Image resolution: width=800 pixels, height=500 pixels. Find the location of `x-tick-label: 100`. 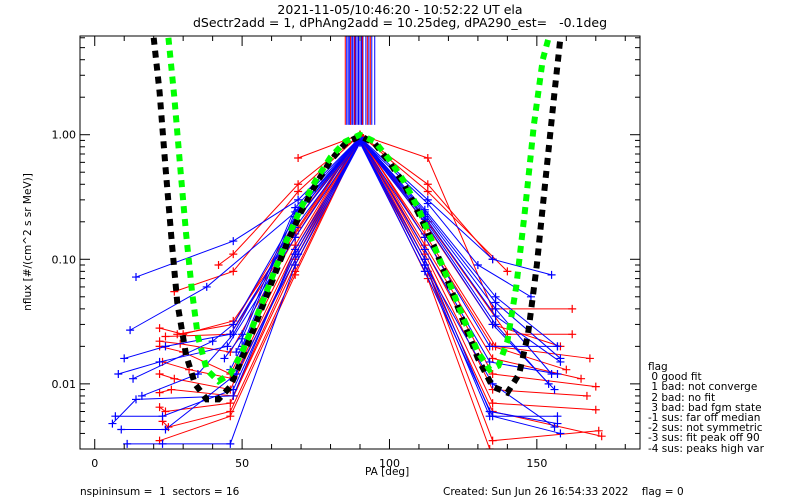

x-tick-label: 100 is located at coordinates (389, 463).